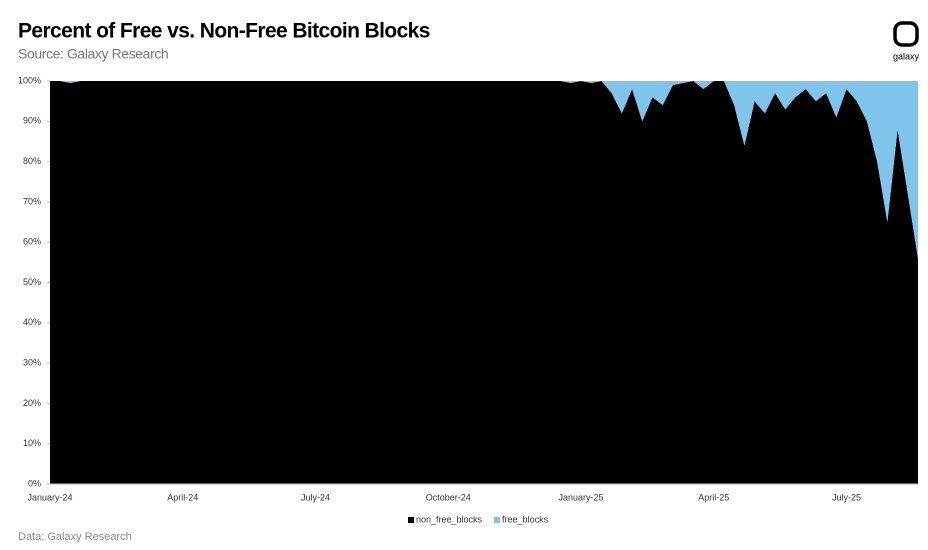 The image size is (928, 550). What do you see at coordinates (906, 56) in the screenshot?
I see `logo-text: galaxy` at bounding box center [906, 56].